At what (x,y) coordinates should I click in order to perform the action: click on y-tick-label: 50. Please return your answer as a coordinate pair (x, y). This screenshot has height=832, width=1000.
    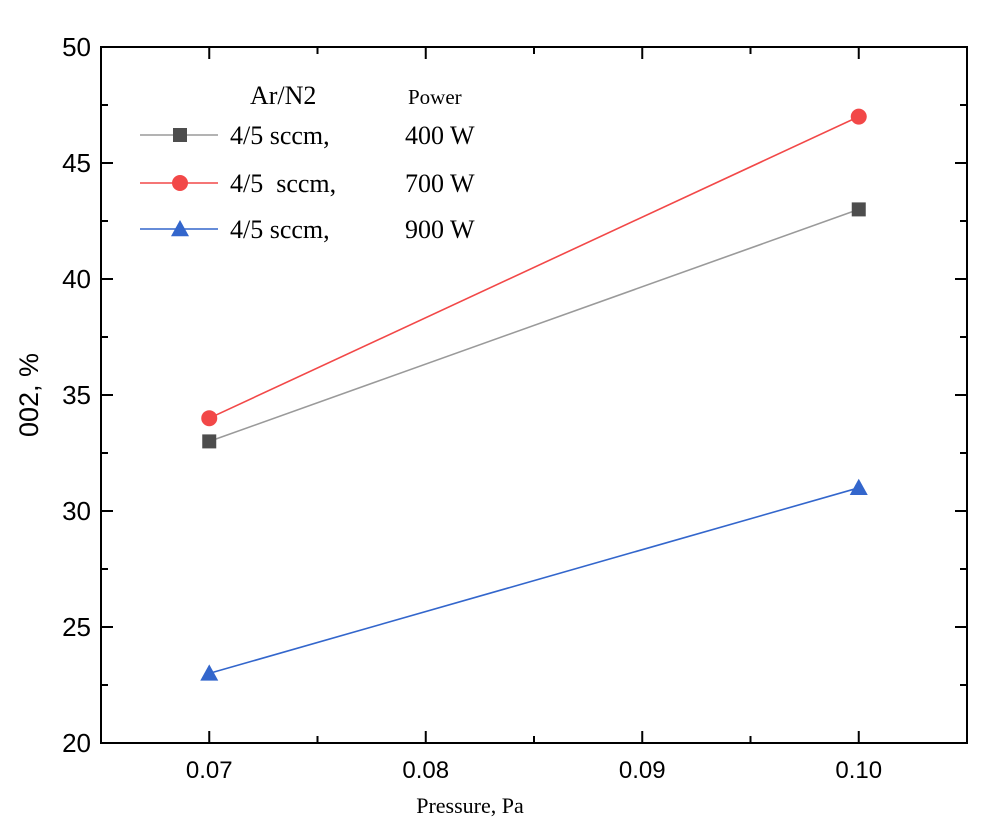
    Looking at the image, I should click on (76, 47).